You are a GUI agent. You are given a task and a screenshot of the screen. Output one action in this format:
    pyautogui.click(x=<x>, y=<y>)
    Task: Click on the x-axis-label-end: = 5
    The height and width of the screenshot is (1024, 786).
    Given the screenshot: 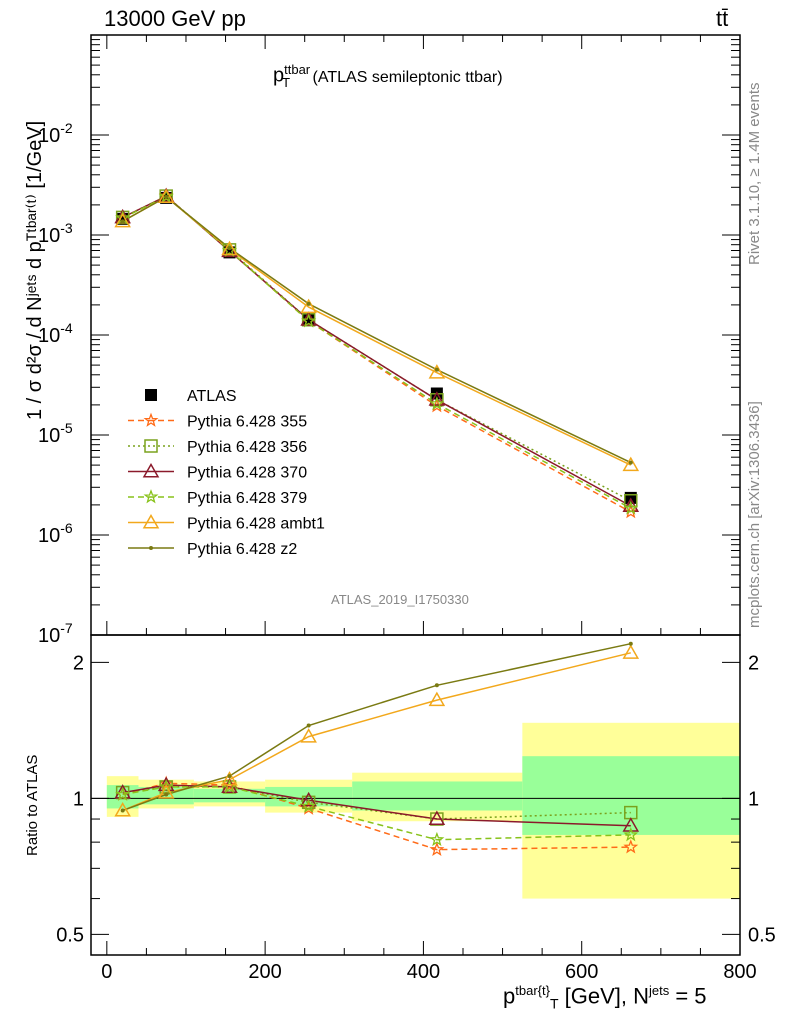 What is the action you would take?
    pyautogui.click(x=688, y=996)
    